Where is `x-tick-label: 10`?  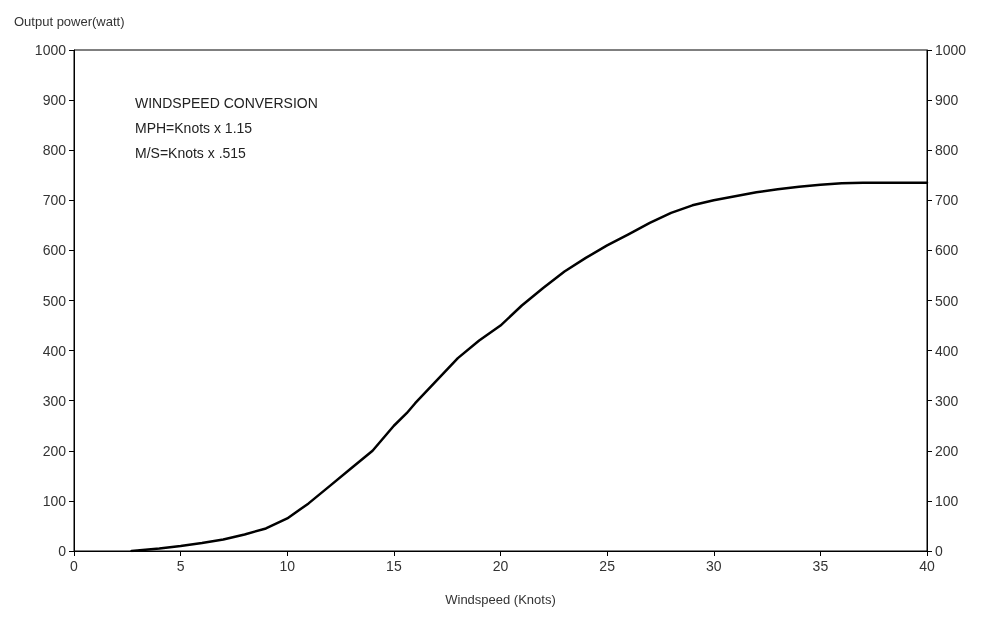 x-tick-label: 10 is located at coordinates (287, 566).